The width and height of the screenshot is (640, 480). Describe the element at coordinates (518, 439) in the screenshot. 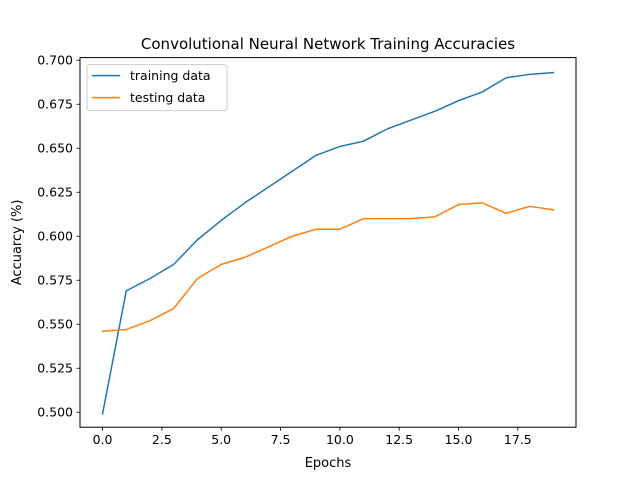

I see `x-tick-label: 17.5` at that location.